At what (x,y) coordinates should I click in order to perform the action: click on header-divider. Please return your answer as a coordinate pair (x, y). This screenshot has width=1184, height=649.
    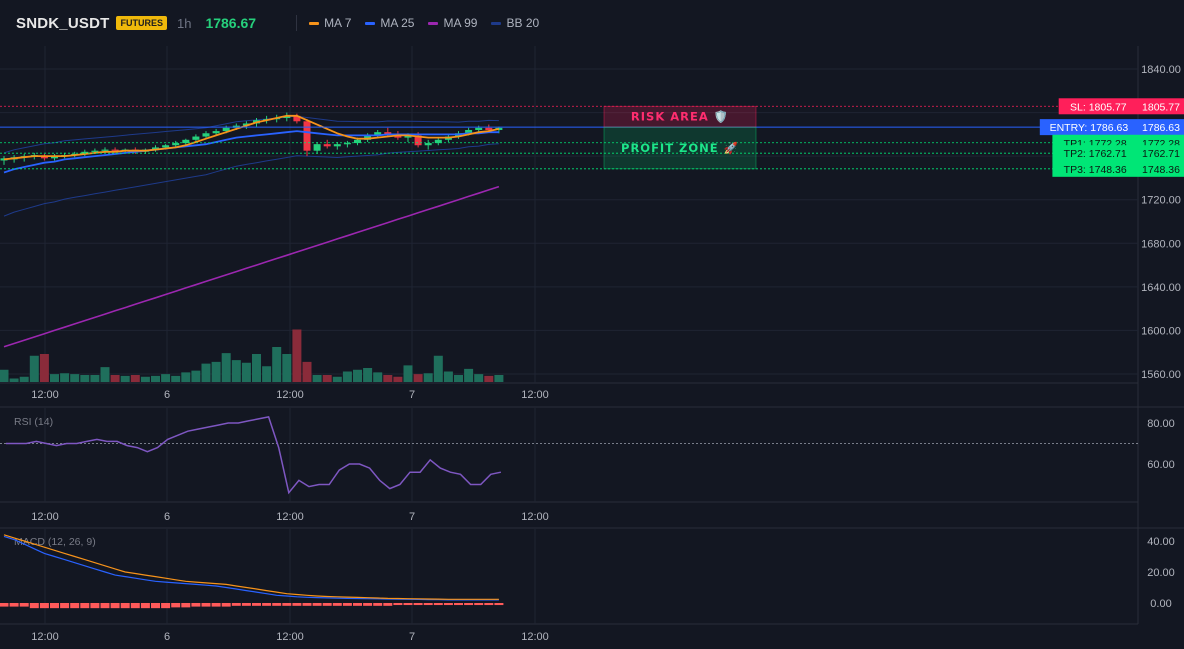
    Looking at the image, I should click on (297, 23).